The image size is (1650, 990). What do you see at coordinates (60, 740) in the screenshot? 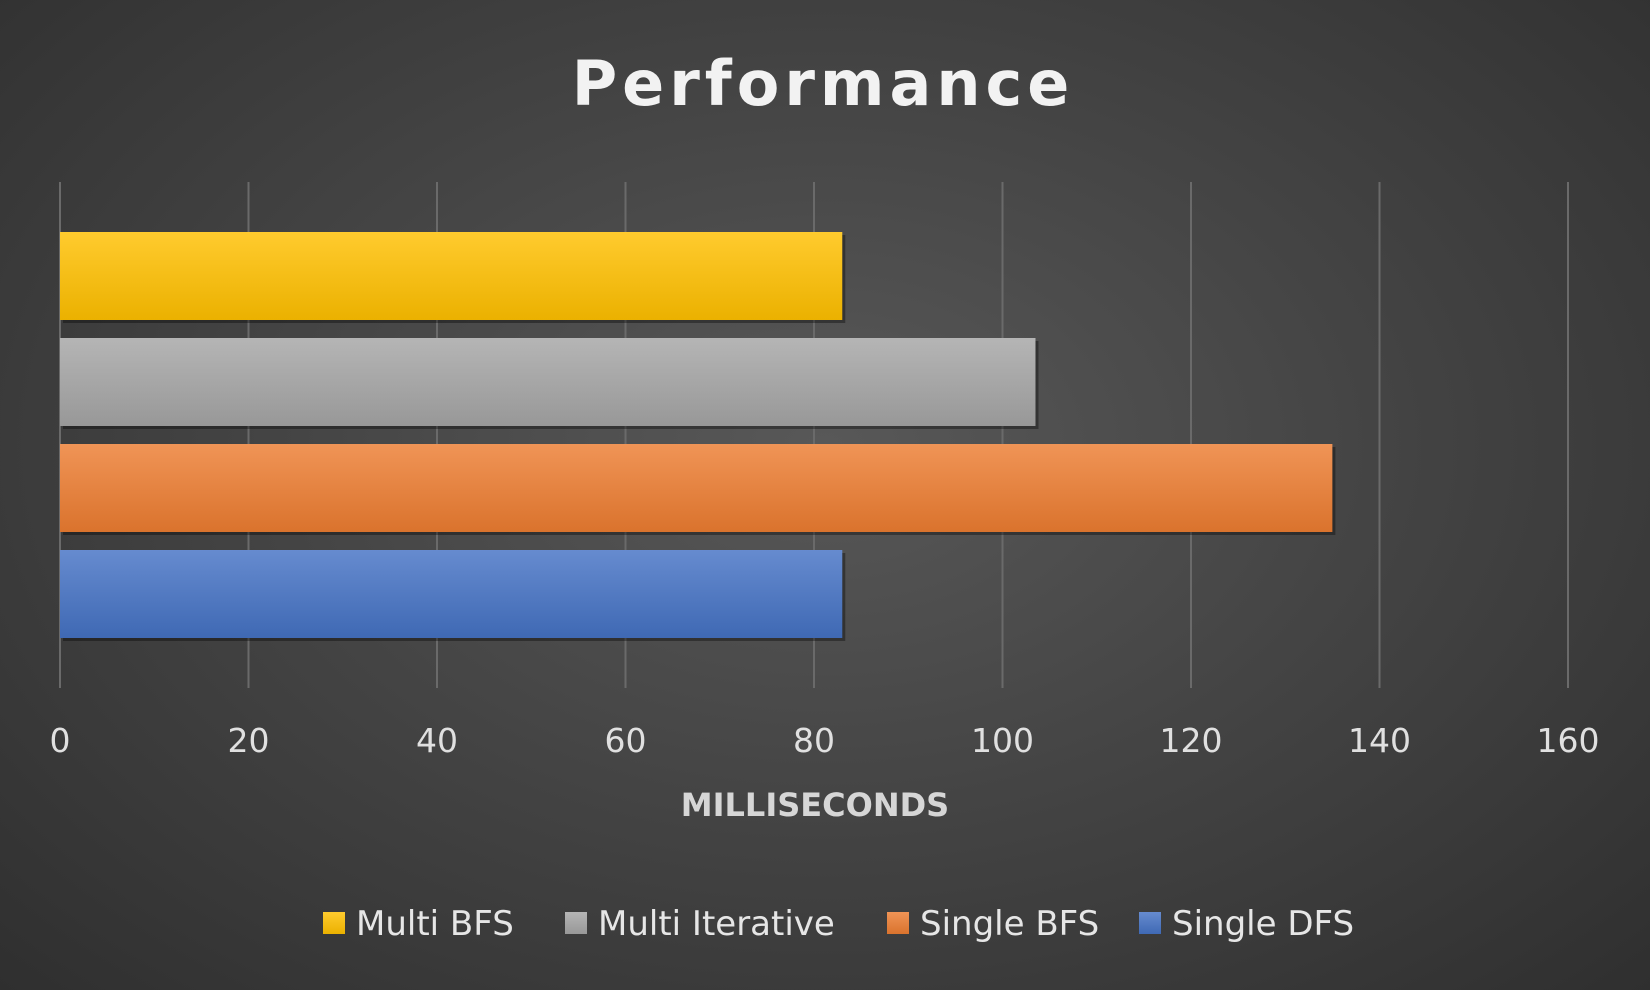
I see `tick-label-0: 0` at bounding box center [60, 740].